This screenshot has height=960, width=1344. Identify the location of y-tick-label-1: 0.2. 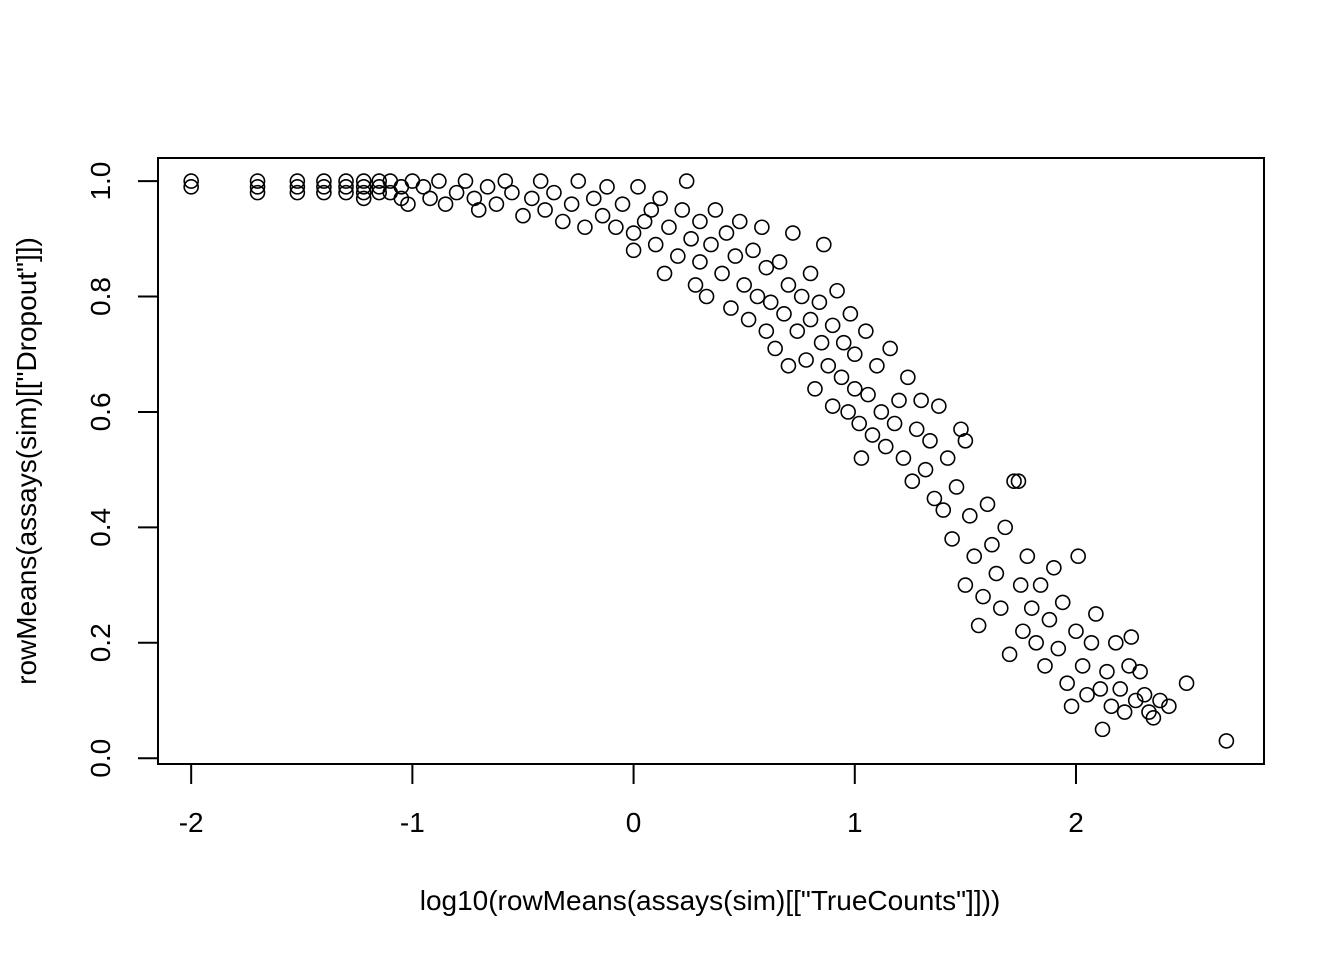
(100, 642).